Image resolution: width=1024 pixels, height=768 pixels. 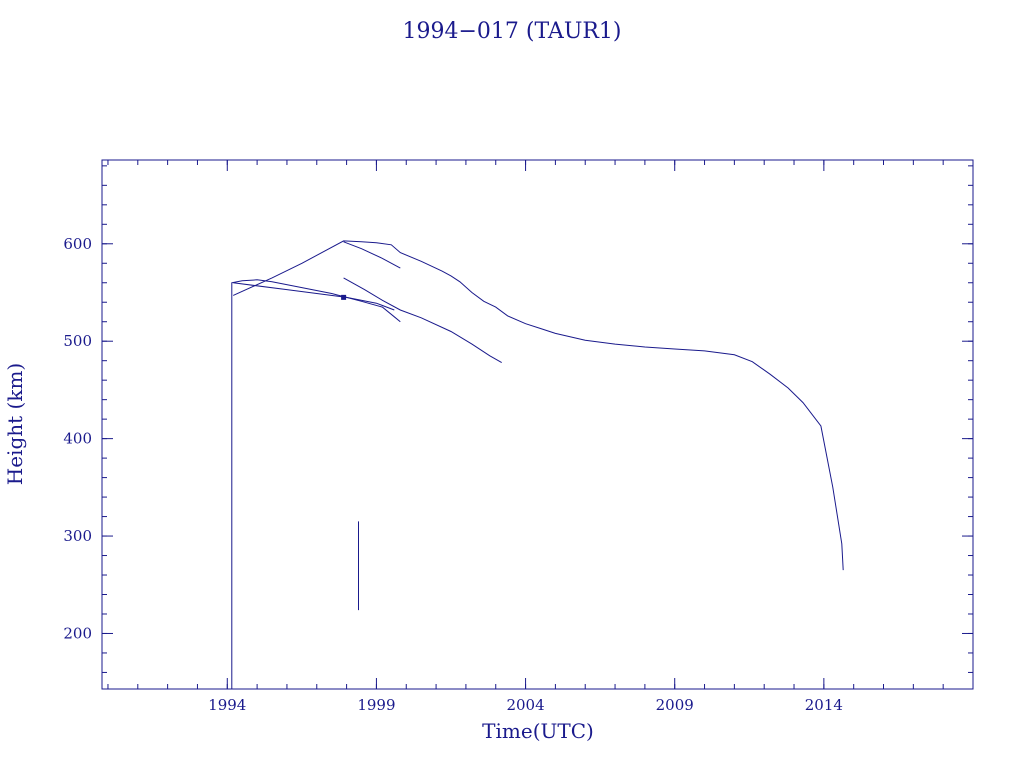 I want to click on data-marker, so click(x=344, y=297).